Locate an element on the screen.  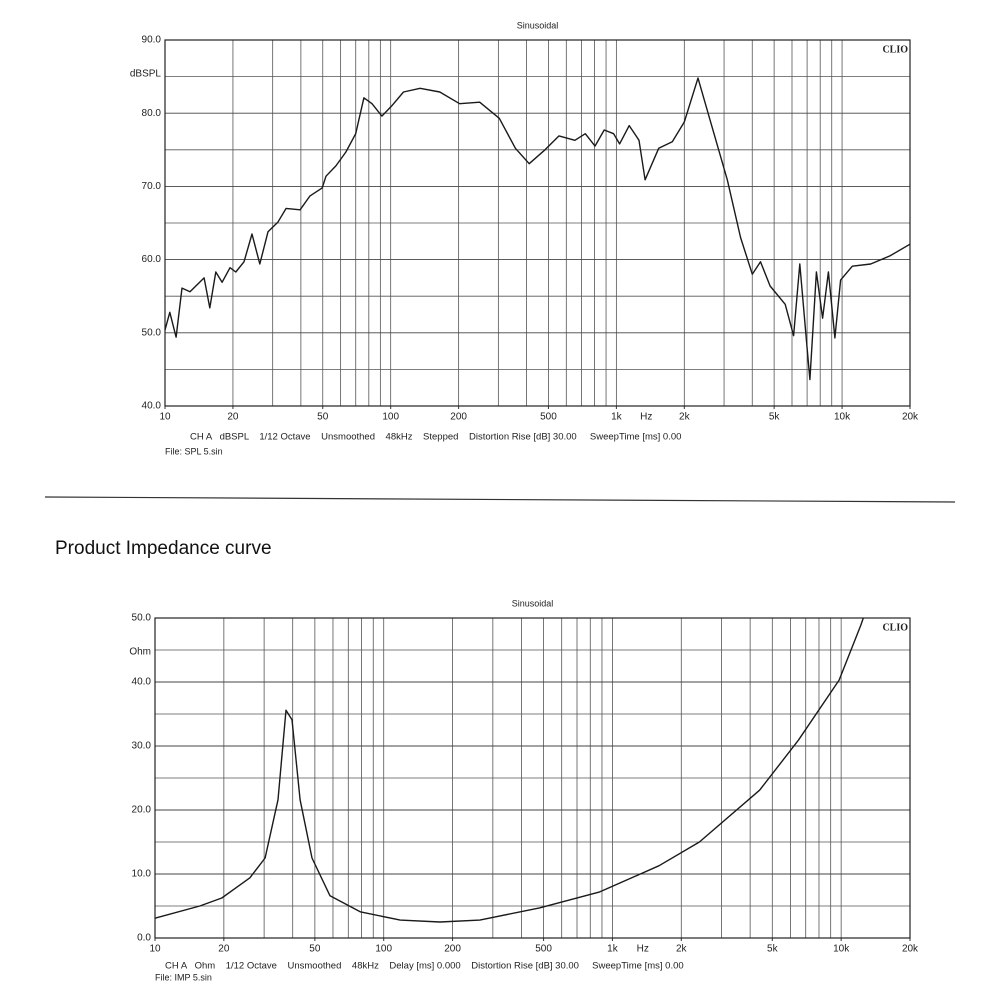
y-unit: Ohm is located at coordinates (140, 652).